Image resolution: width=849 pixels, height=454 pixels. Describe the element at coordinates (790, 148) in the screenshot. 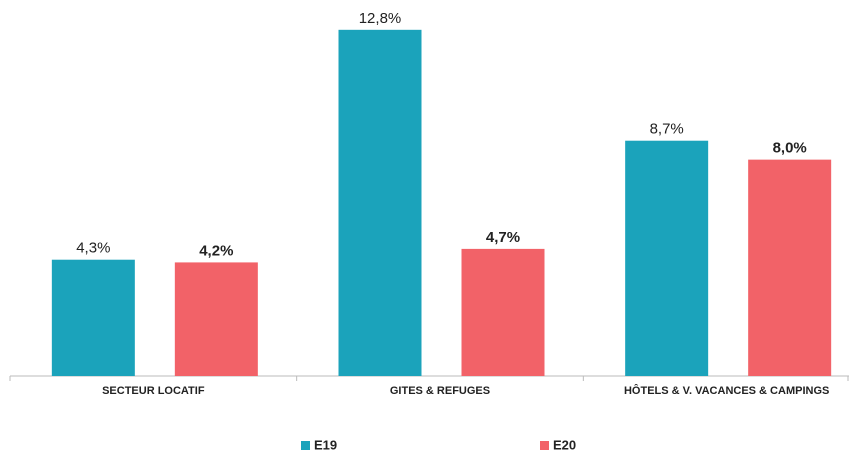

I see `value-label: 8,0%` at that location.